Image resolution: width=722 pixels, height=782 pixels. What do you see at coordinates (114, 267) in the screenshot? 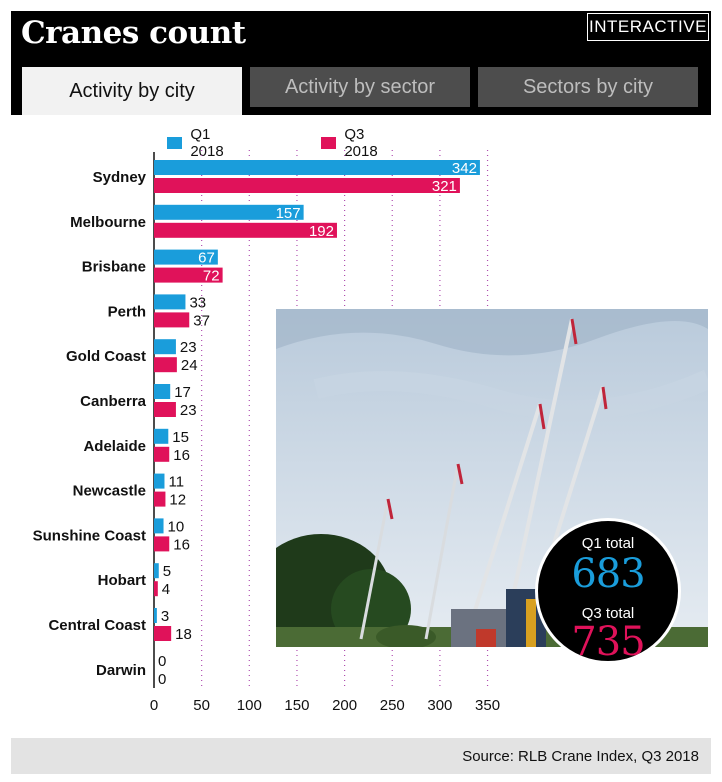
I see `category-label: Brisbane` at bounding box center [114, 267].